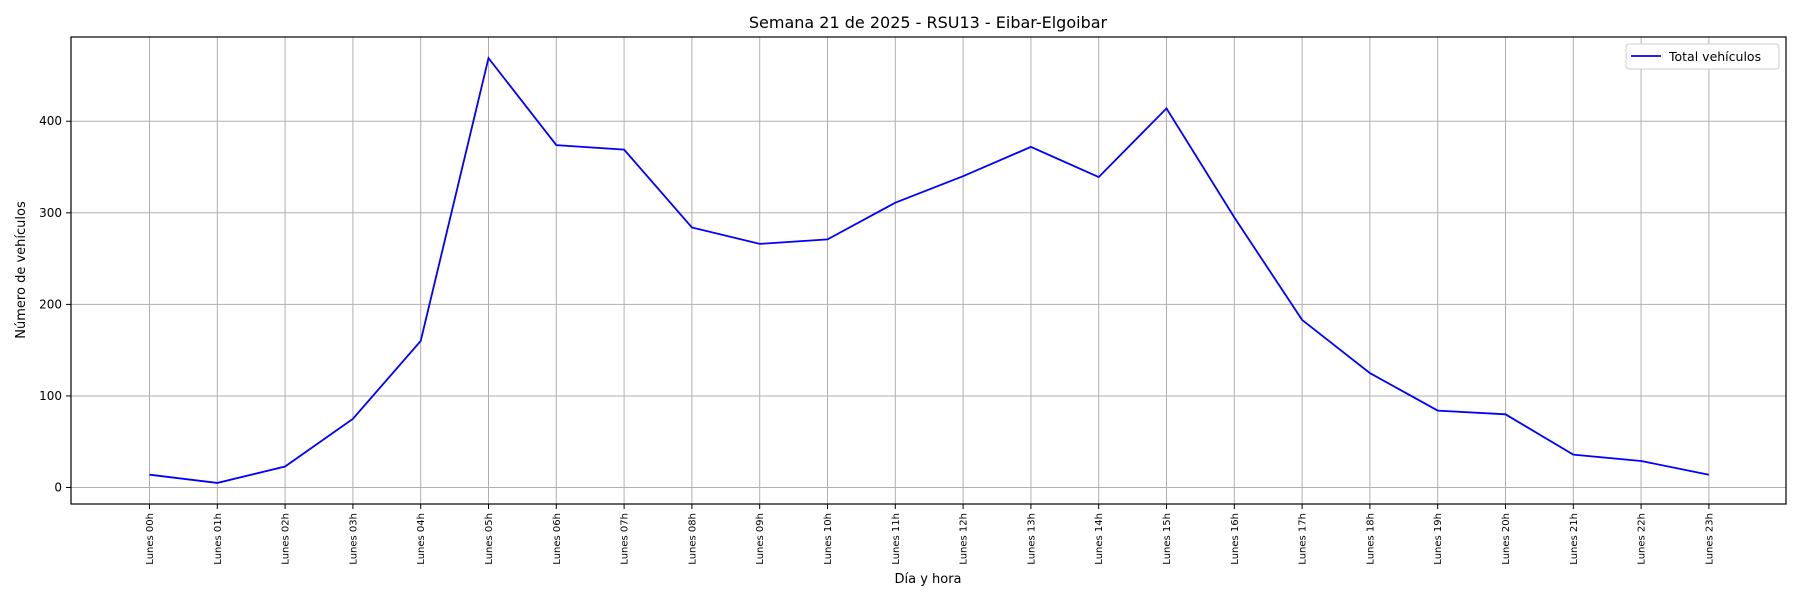 The image size is (1800, 600). I want to click on x-tick-label: Lunes 07h, so click(625, 539).